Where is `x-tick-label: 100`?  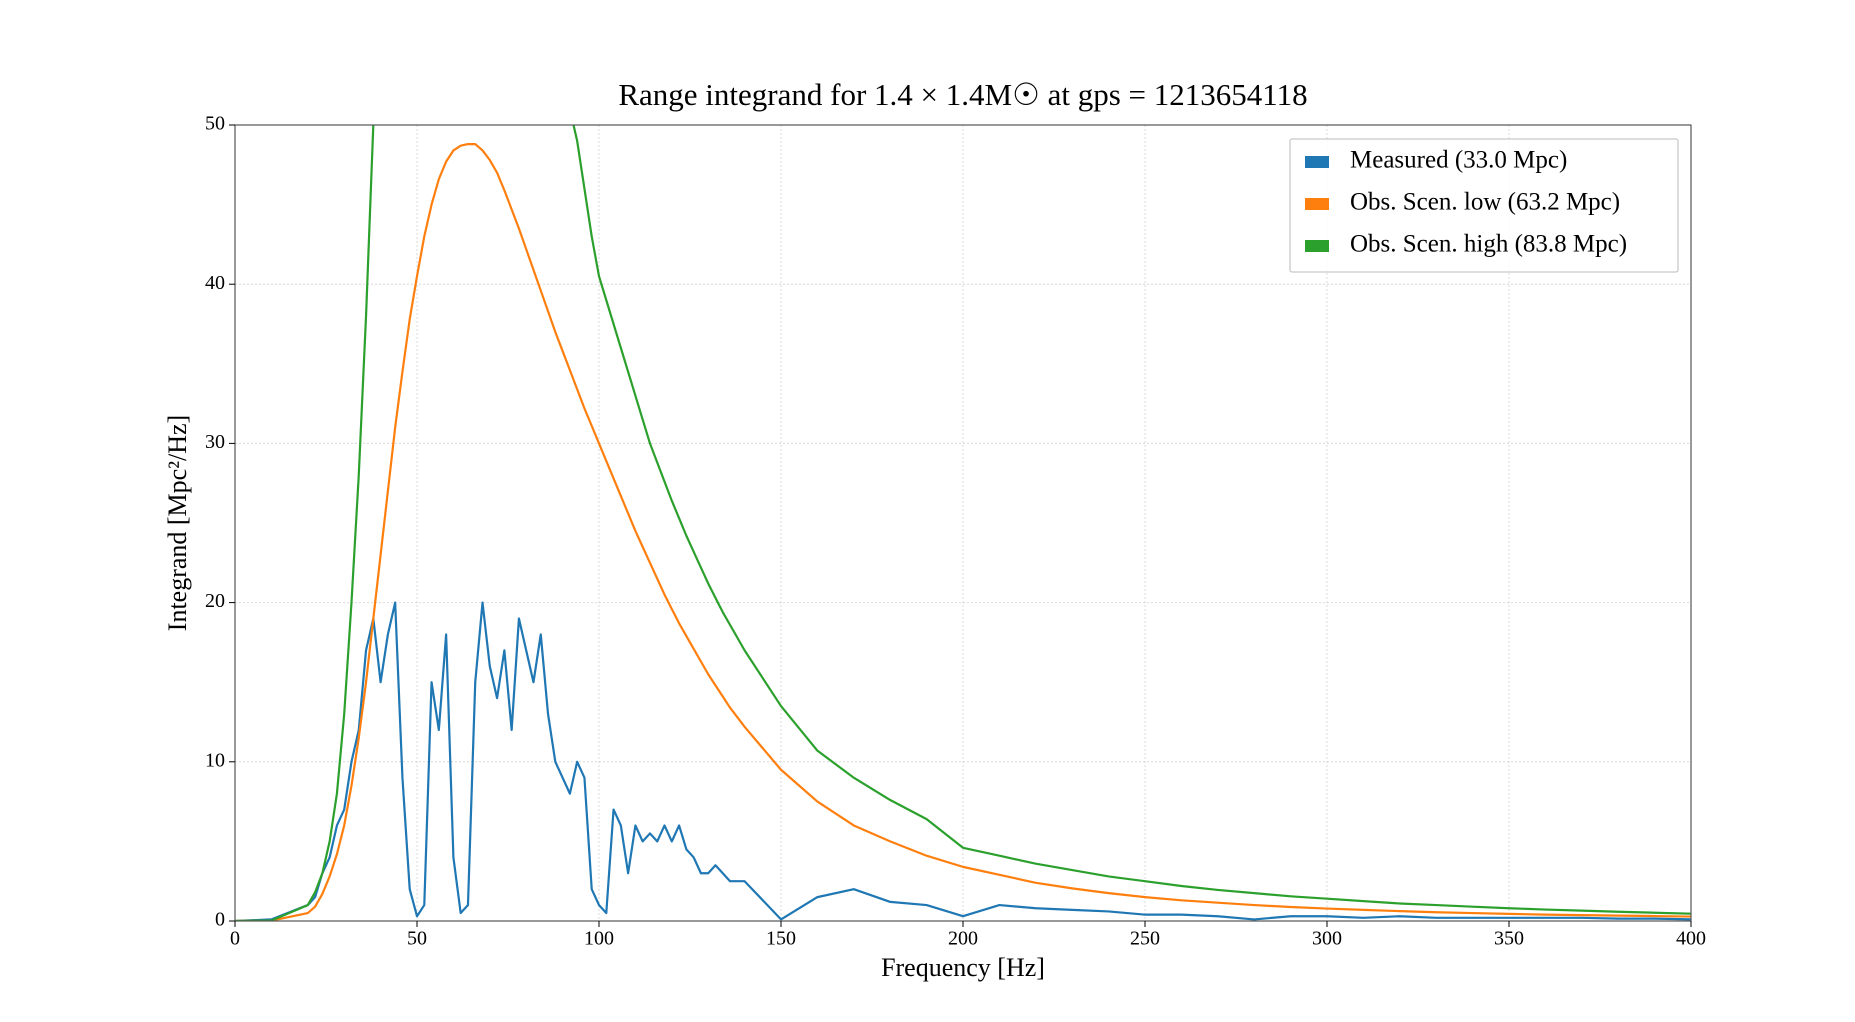 x-tick-label: 100 is located at coordinates (599, 939).